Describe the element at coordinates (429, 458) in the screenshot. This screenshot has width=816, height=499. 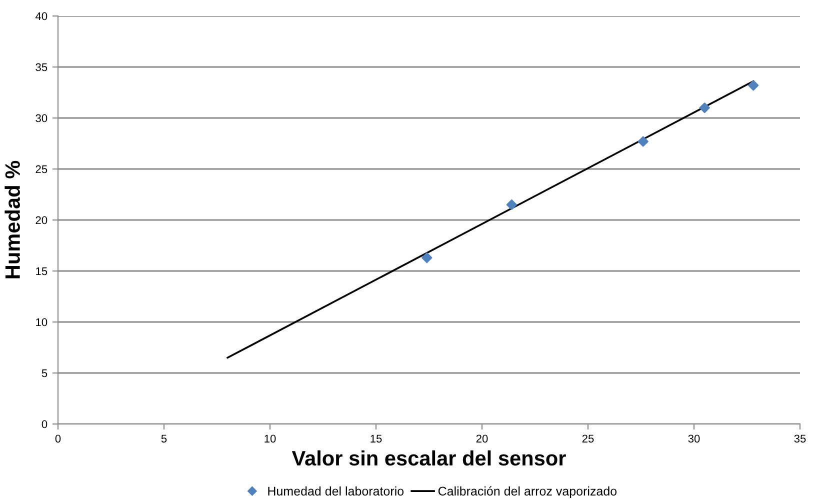
I see `x-axis-title: Valor sin escalar del sensor` at that location.